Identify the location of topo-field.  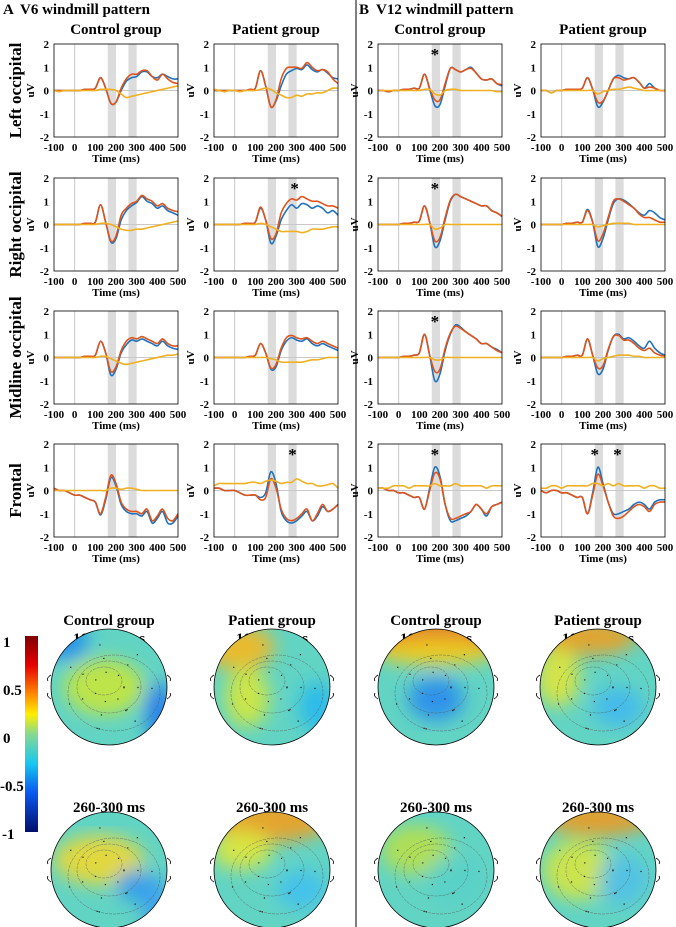
(598, 869).